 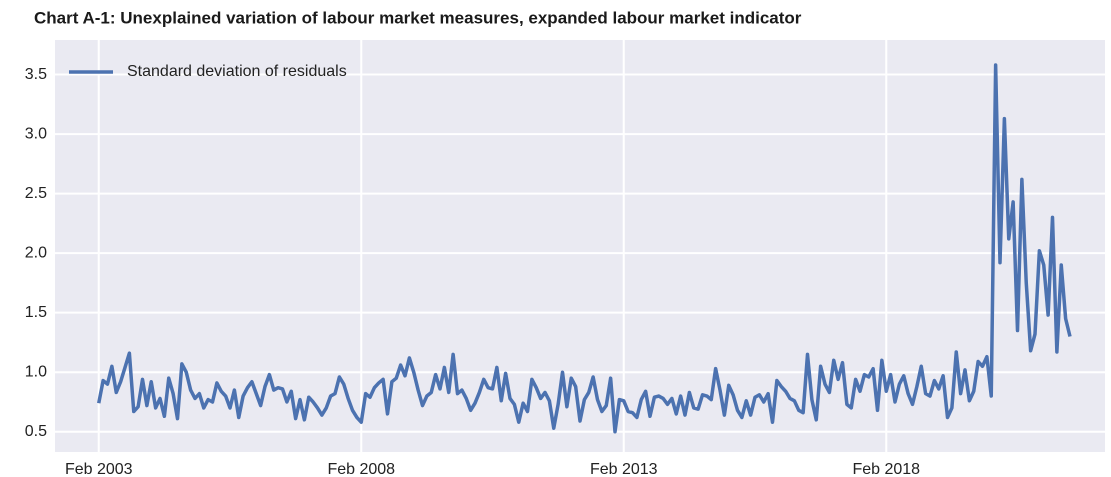 I want to click on y-tick-label: 3.5, so click(x=36, y=74).